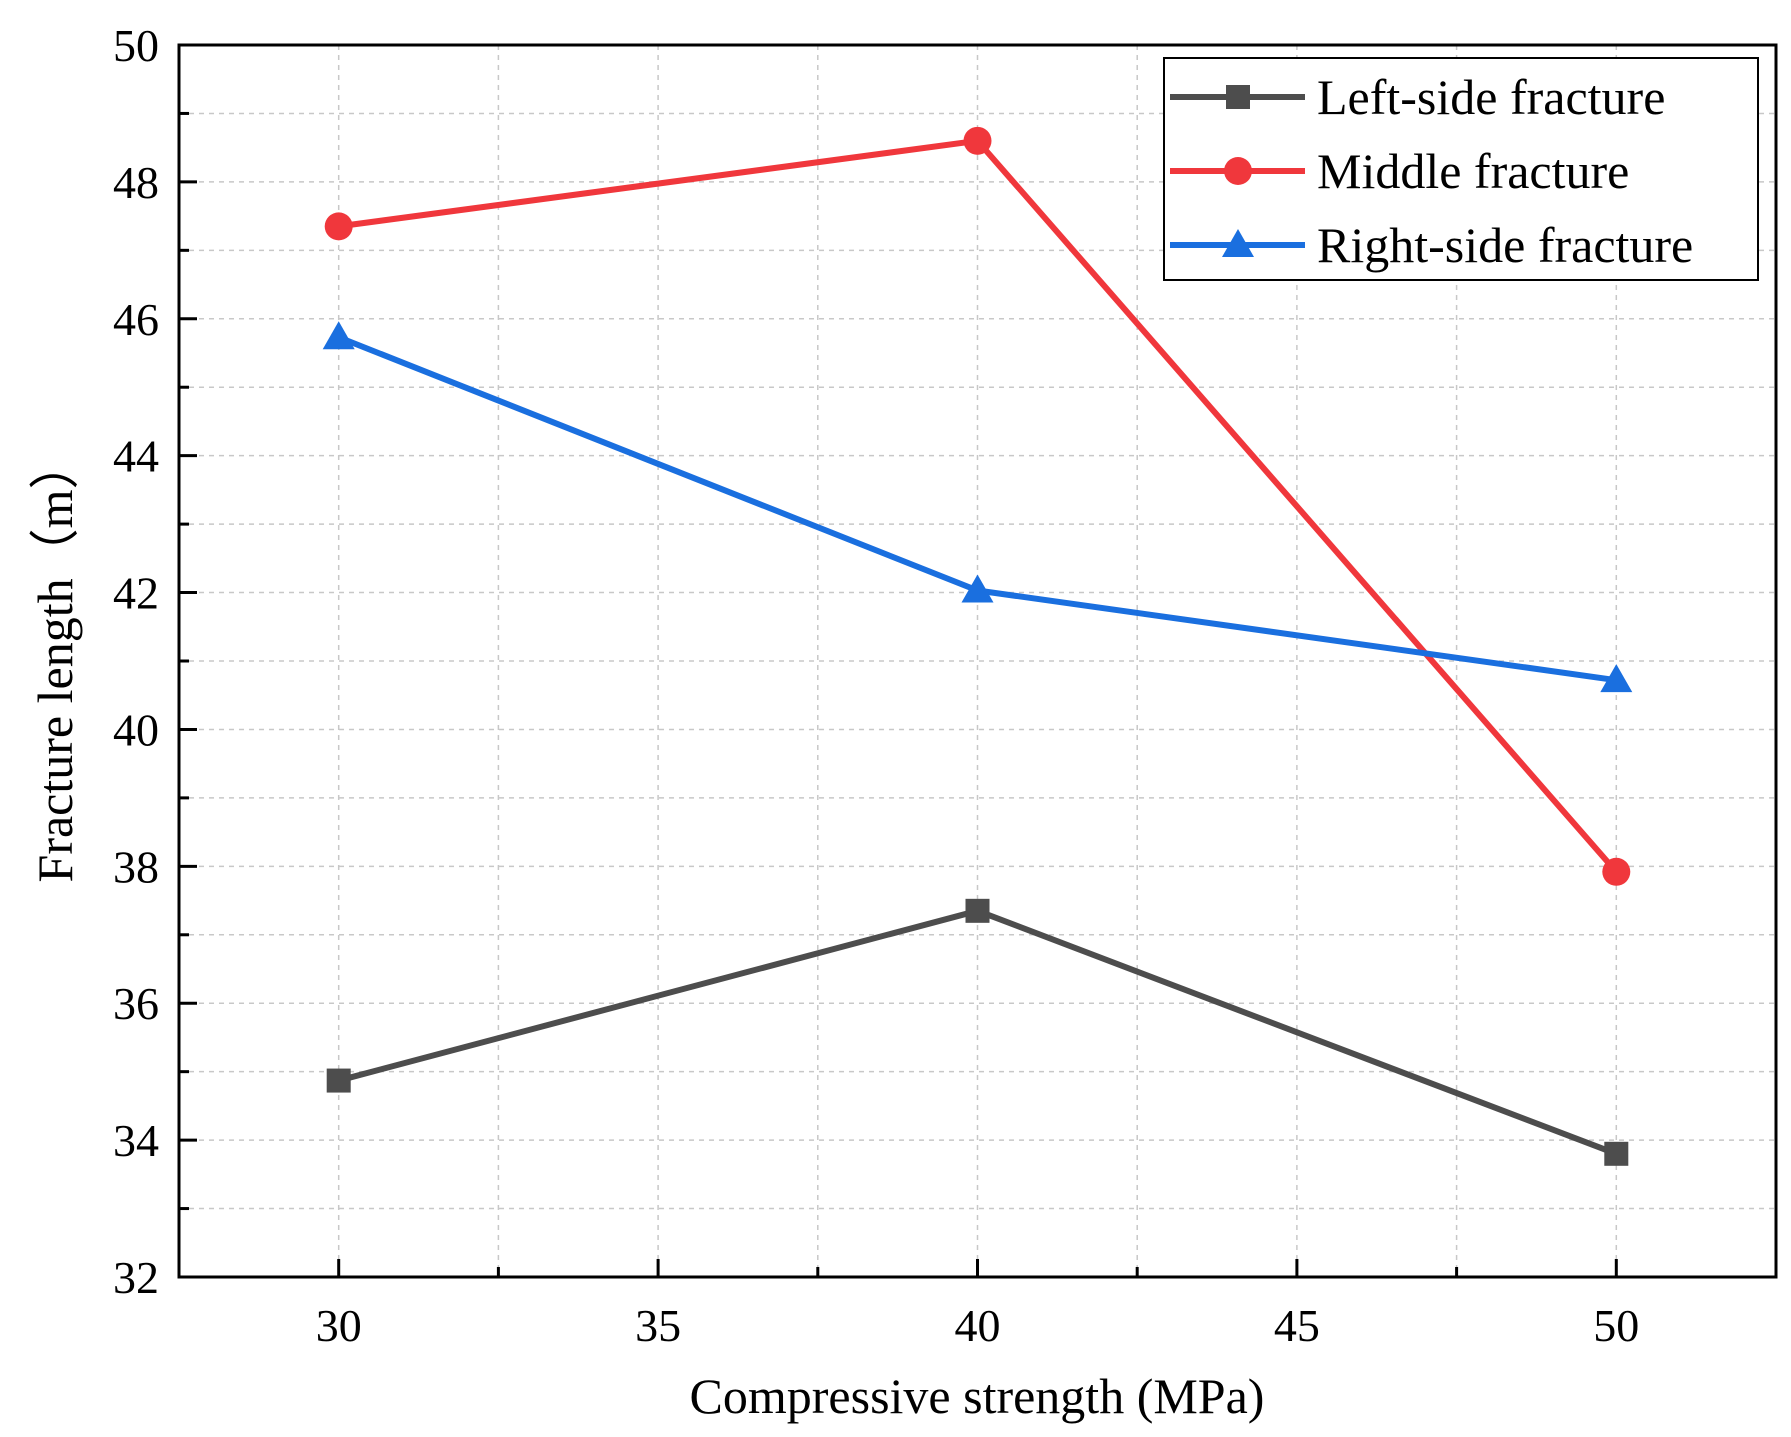 This screenshot has width=1791, height=1437. What do you see at coordinates (55, 661) in the screenshot?
I see `y-axis-title: Fracture length（m）` at bounding box center [55, 661].